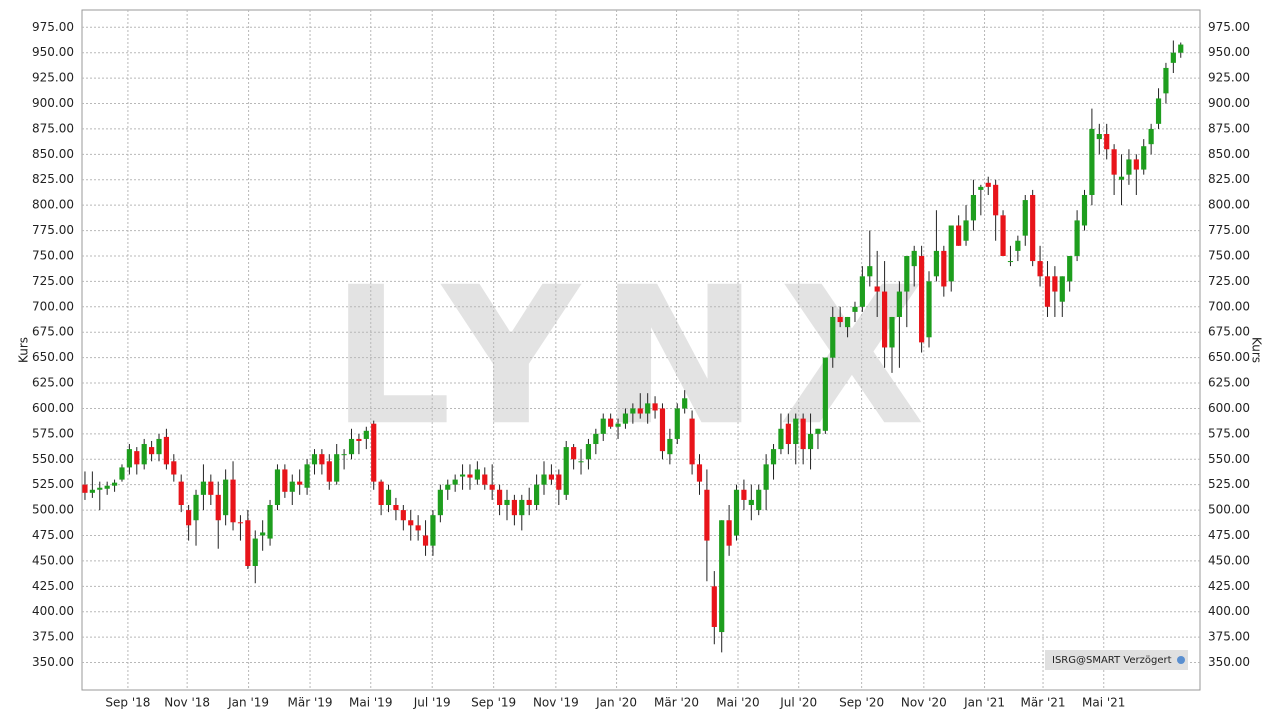  I want to click on x-tick-label: Jan '21, so click(984, 703).